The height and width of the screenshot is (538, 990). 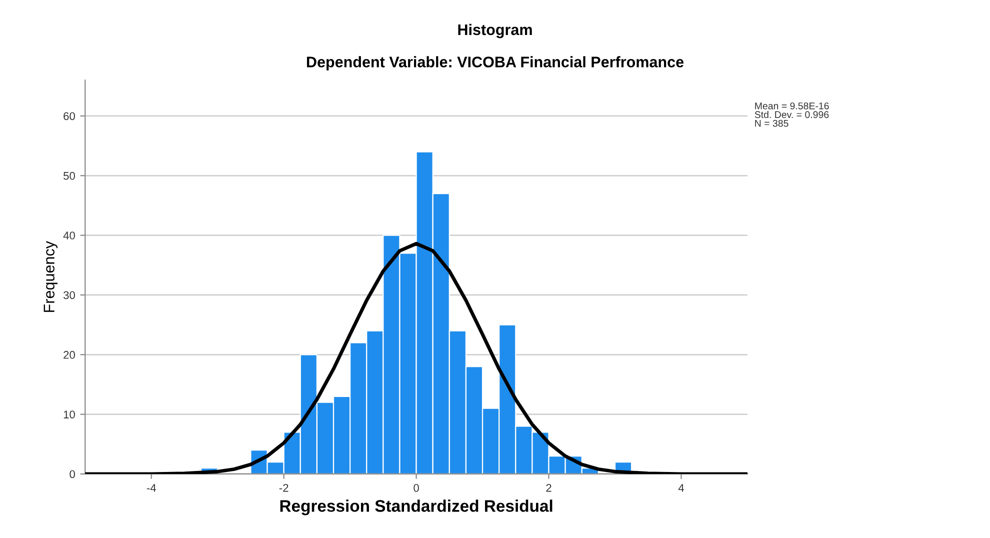 What do you see at coordinates (151, 488) in the screenshot?
I see `x-tick-label: -4` at bounding box center [151, 488].